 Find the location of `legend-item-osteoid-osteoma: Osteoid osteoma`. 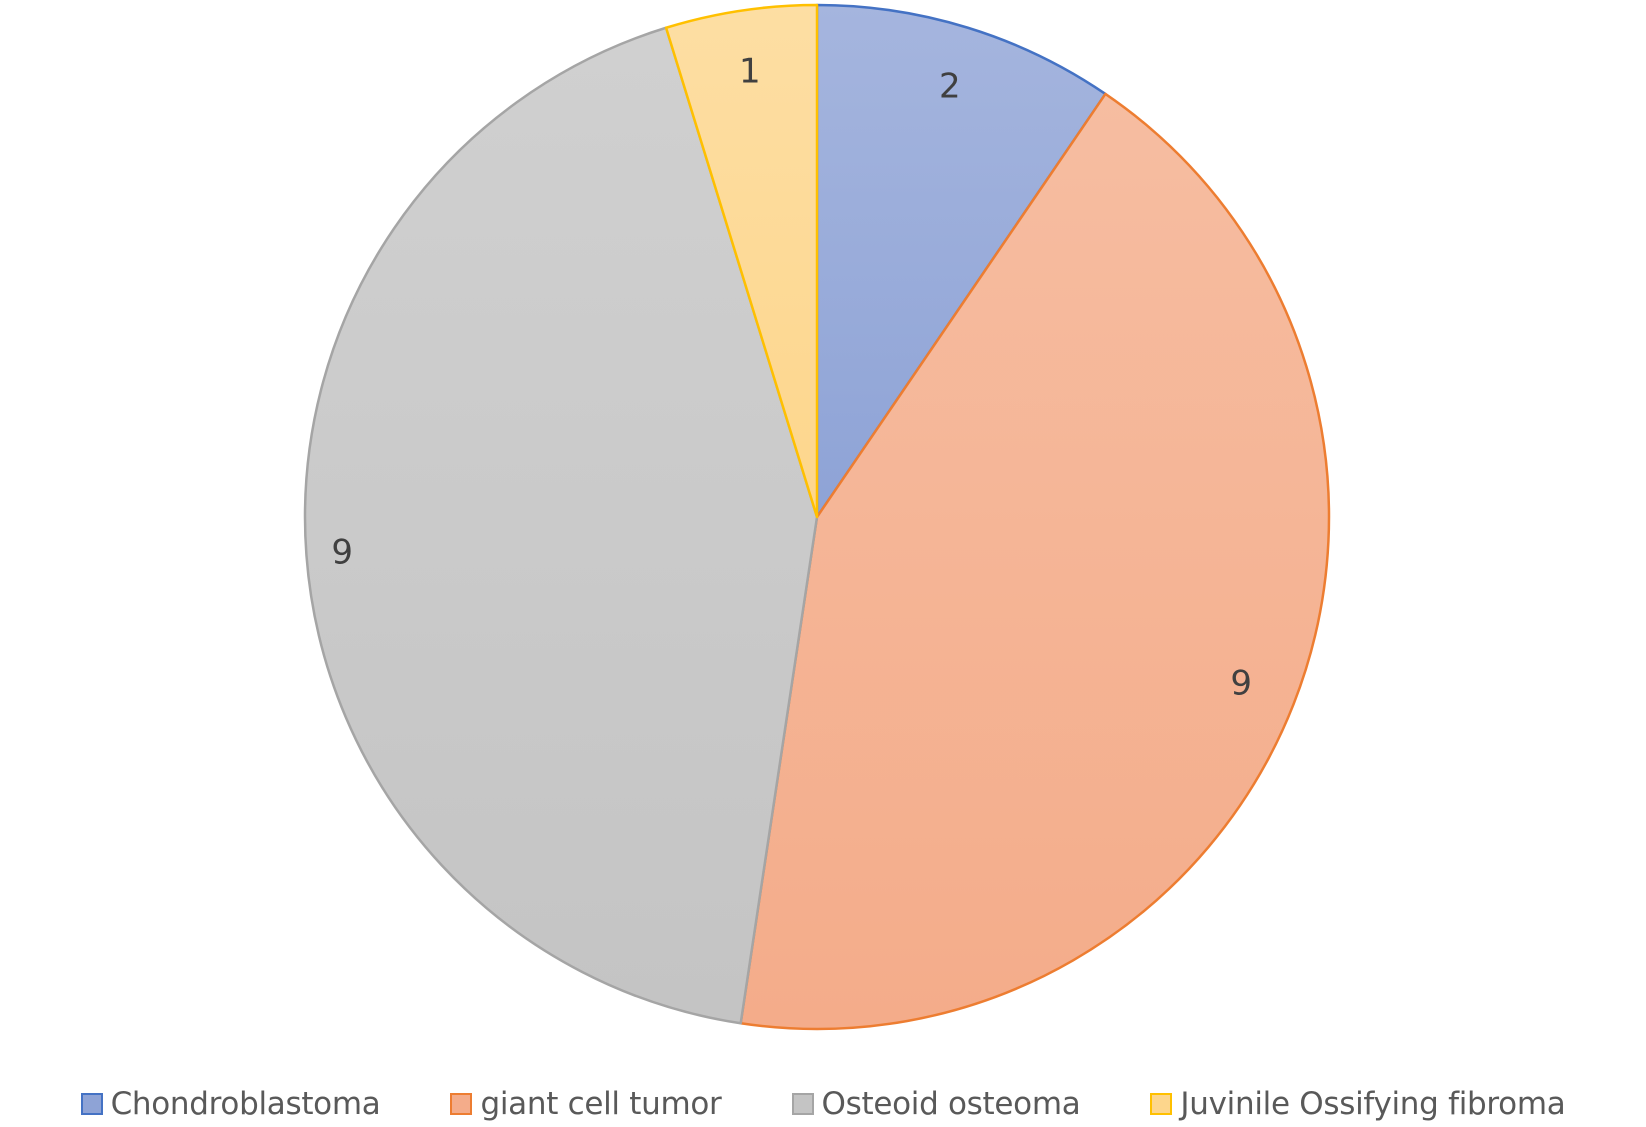

legend-item-osteoid-osteoma: Osteoid osteoma is located at coordinates (936, 1104).